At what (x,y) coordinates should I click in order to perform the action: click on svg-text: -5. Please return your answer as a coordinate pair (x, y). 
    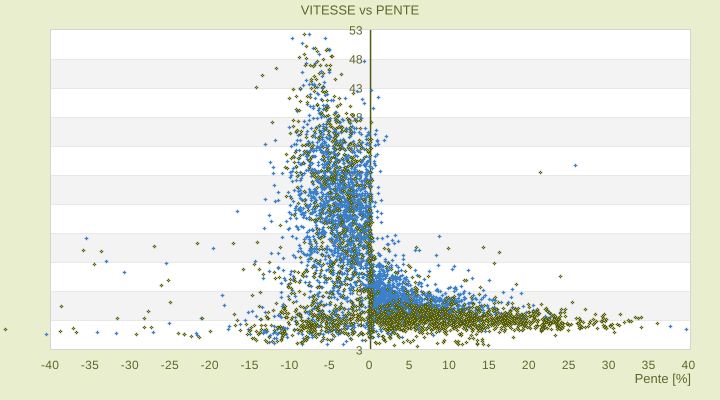
    Looking at the image, I should click on (329, 365).